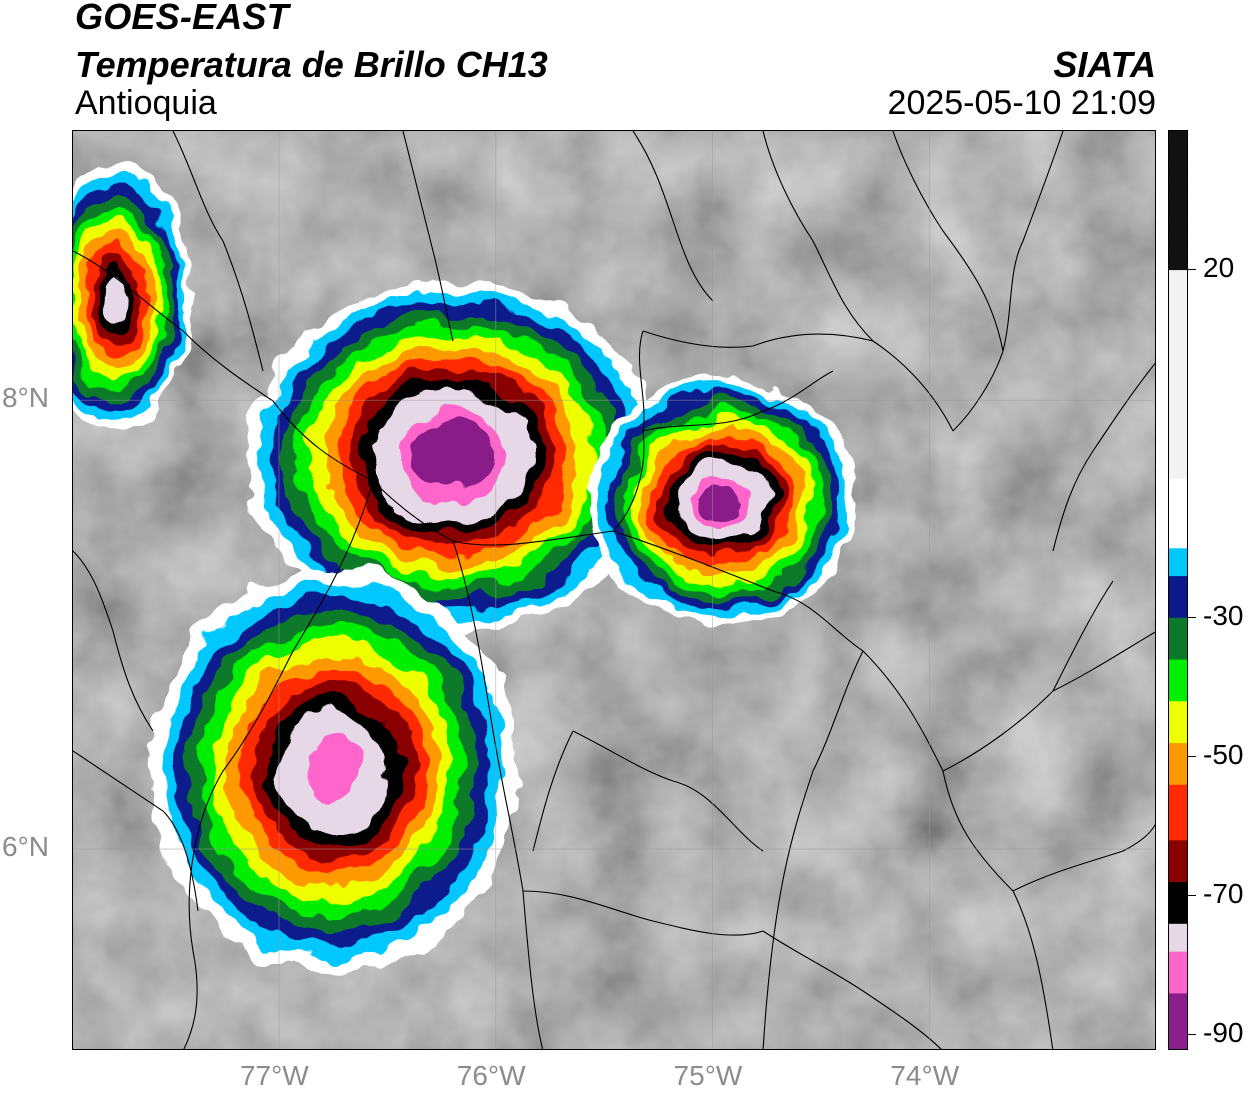 The image size is (1252, 1099). I want to click on datetime-label: 2025-05-10 21:09, so click(1021, 103).